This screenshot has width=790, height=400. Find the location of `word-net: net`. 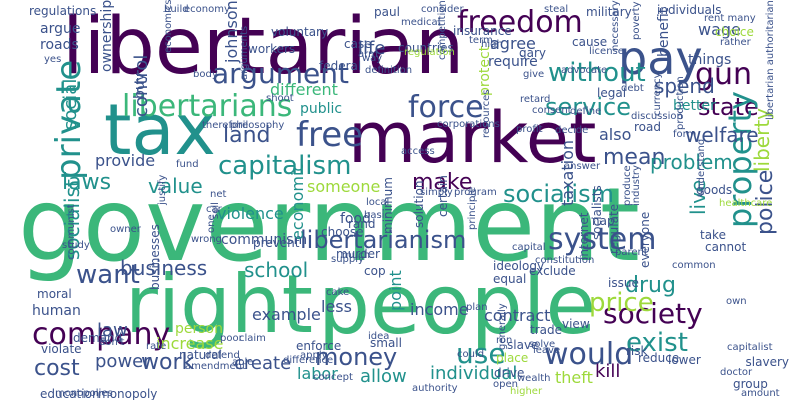

word-net: net is located at coordinates (218, 194).